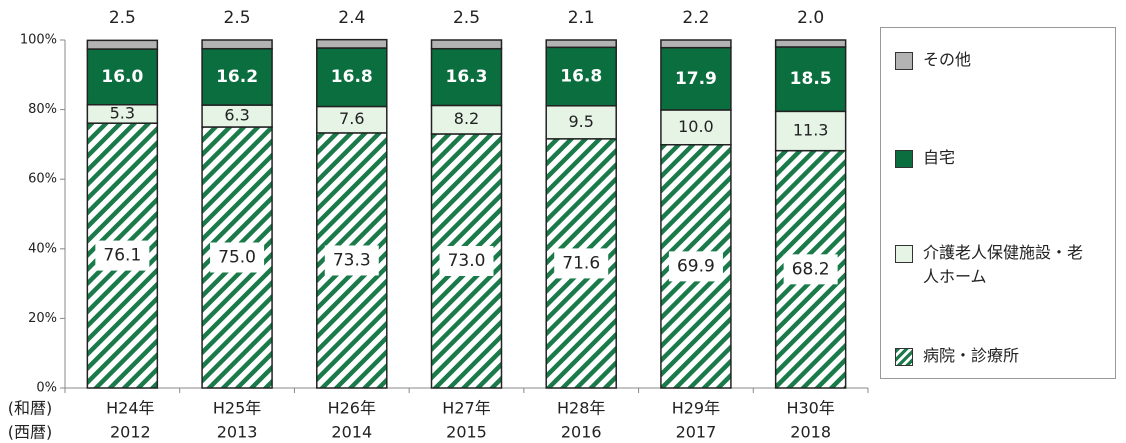 This screenshot has width=1126, height=443. Describe the element at coordinates (994, 159) in the screenshot. I see `legend-item: 自宅` at that location.